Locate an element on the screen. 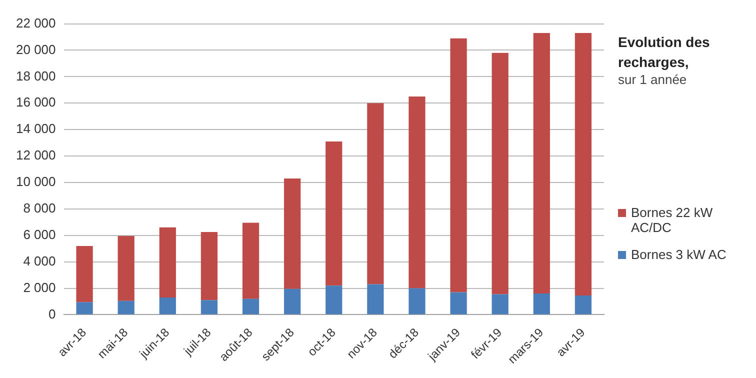 The image size is (756, 378). text: sur 1 année is located at coordinates (653, 79).